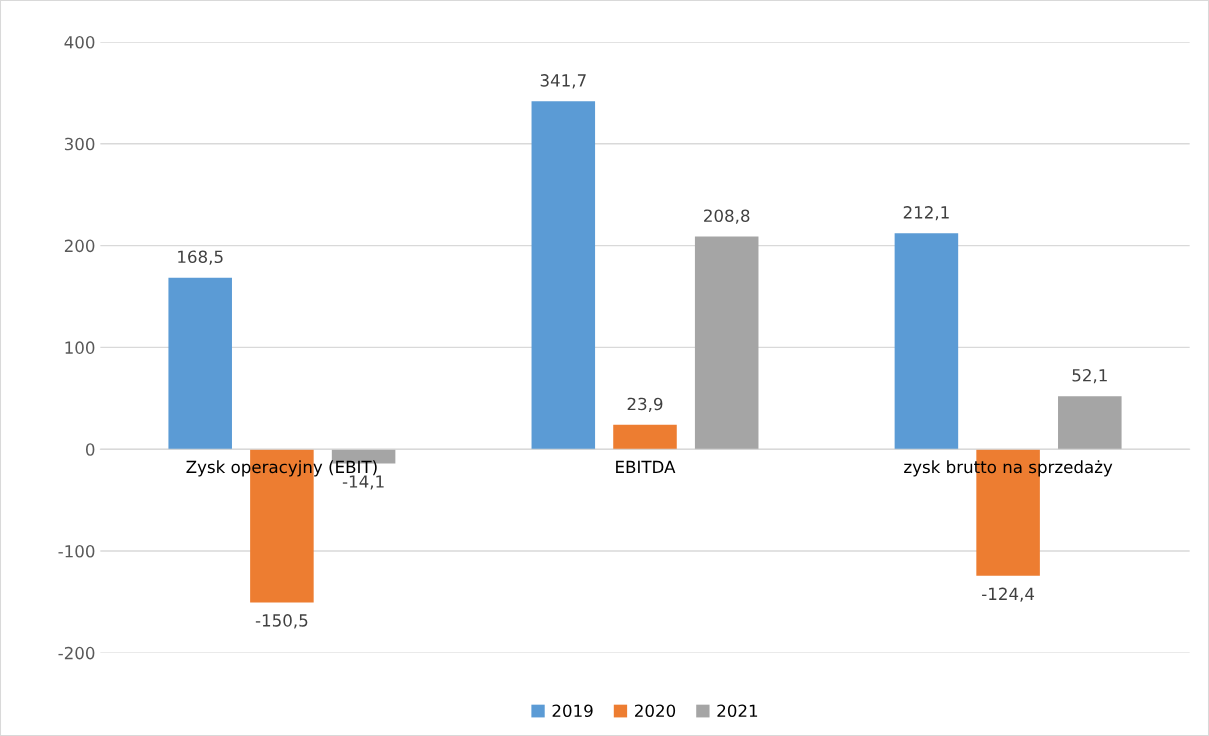  Describe the element at coordinates (90, 449) in the screenshot. I see `y-tick-label: 0` at that location.